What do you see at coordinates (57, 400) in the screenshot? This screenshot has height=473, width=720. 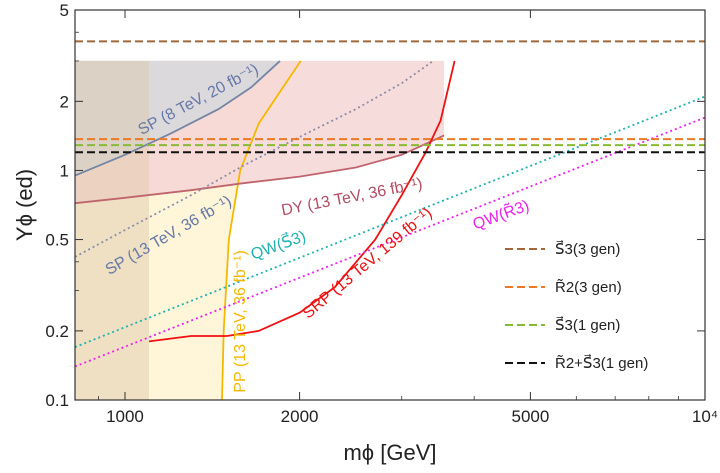 I see `y-tick-label: 0.1` at bounding box center [57, 400].